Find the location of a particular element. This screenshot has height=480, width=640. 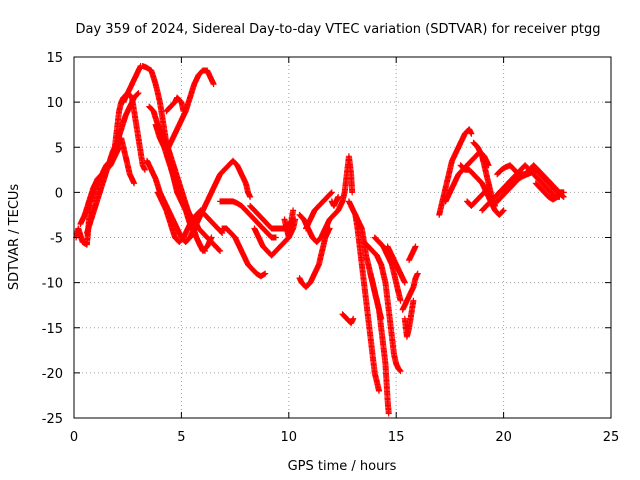

y-tick-label: 15 is located at coordinates (54, 58).